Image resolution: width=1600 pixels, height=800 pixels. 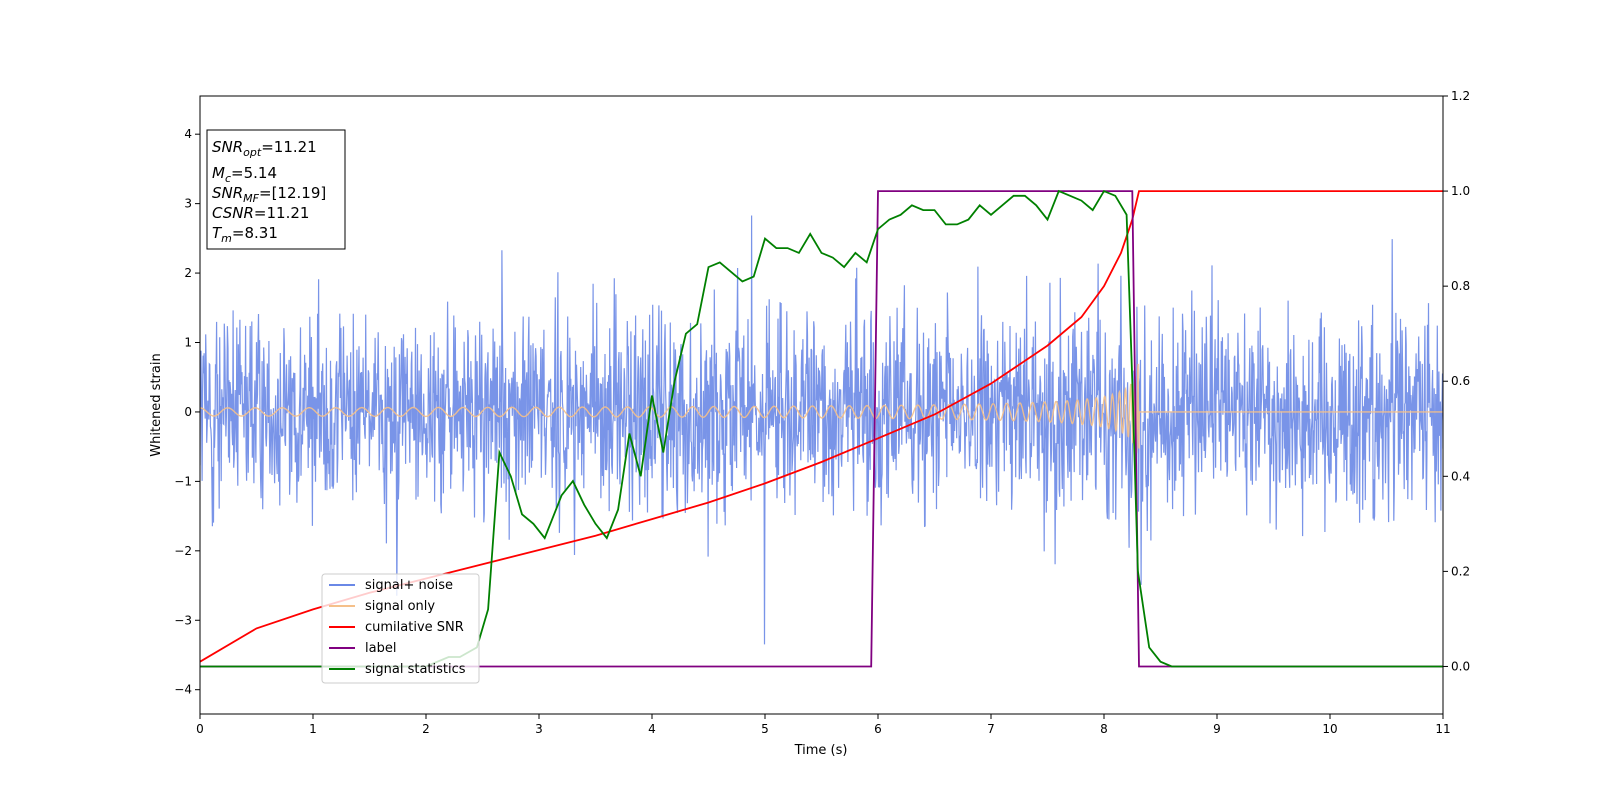 I want to click on y-tick-label: −4, so click(x=183, y=690).